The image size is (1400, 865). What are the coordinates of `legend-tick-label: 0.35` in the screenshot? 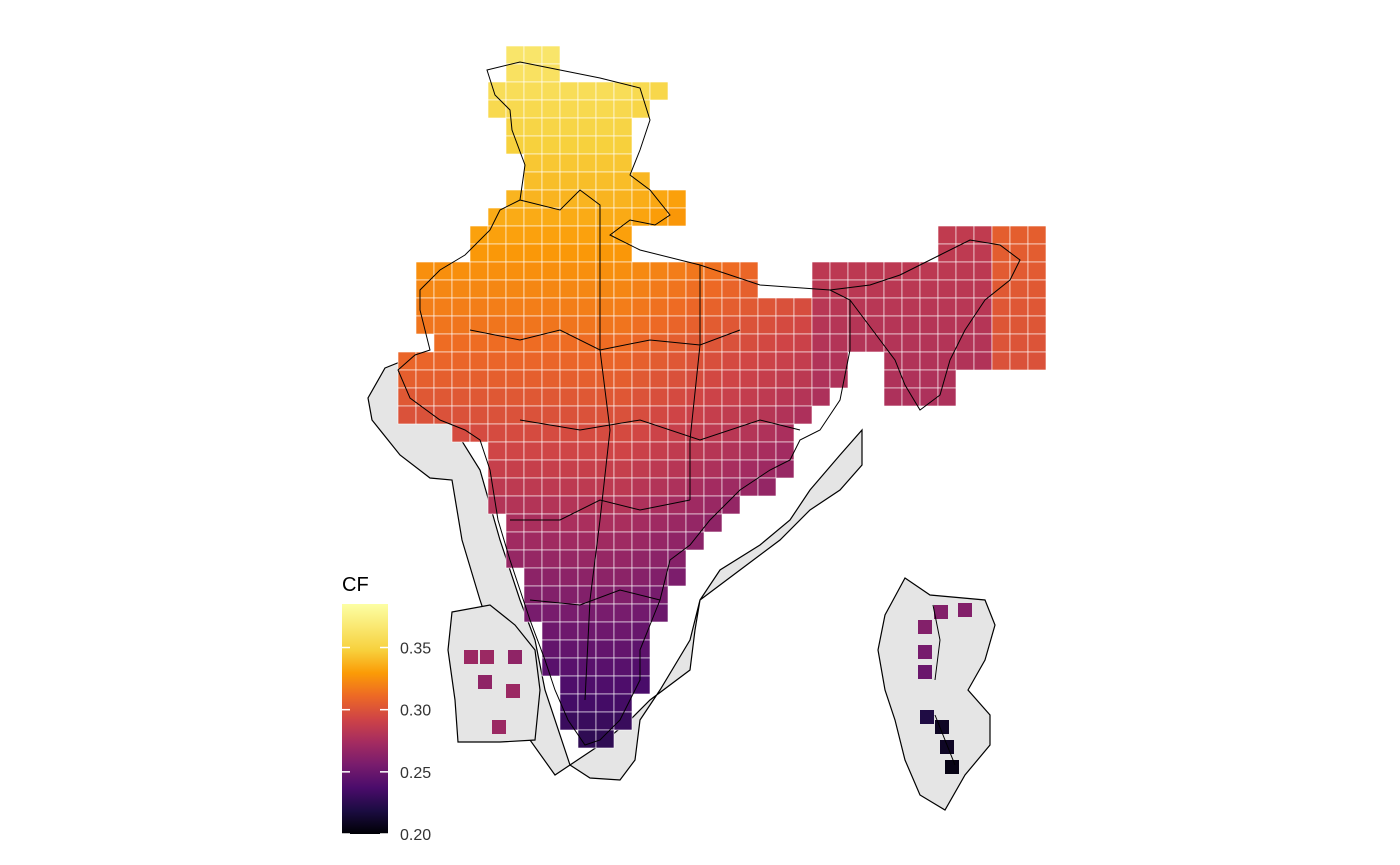 It's located at (415, 649).